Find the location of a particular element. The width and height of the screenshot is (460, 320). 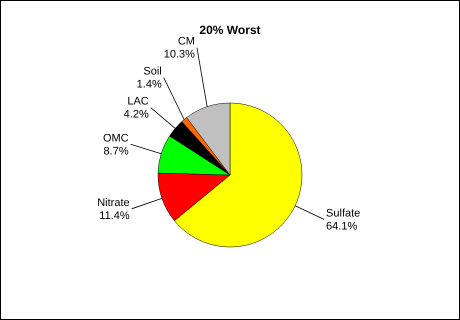

slice-label: CM is located at coordinates (186, 42).